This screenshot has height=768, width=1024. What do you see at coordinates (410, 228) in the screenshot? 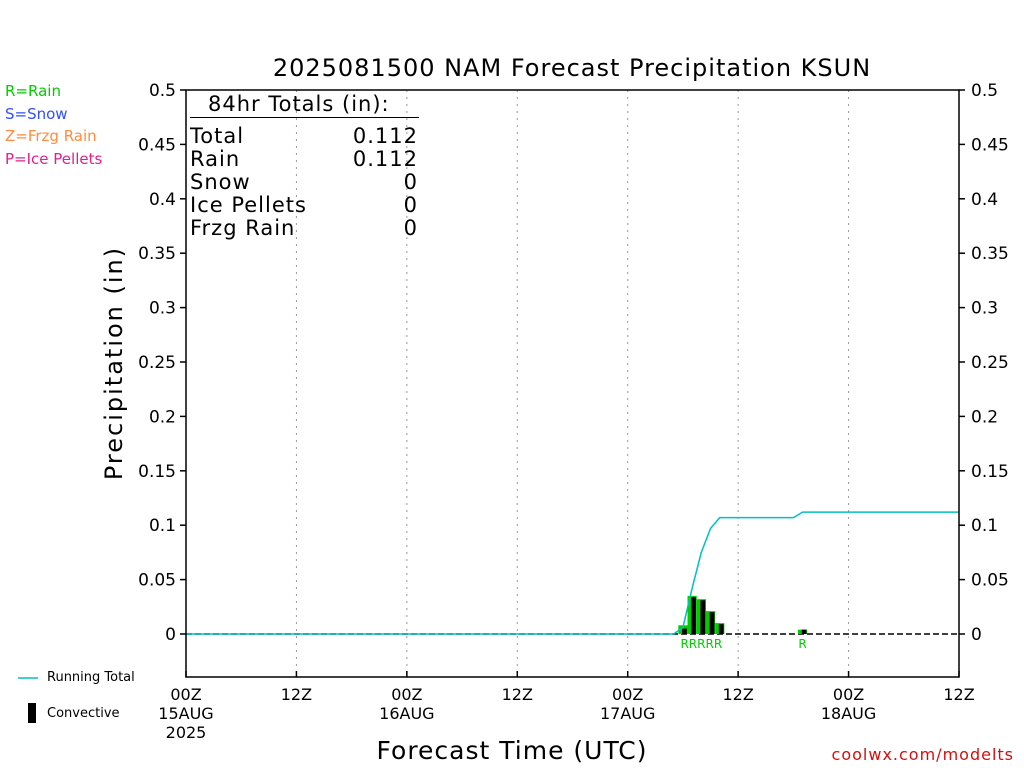
I see `totals-value-frzg-rain: 0` at bounding box center [410, 228].